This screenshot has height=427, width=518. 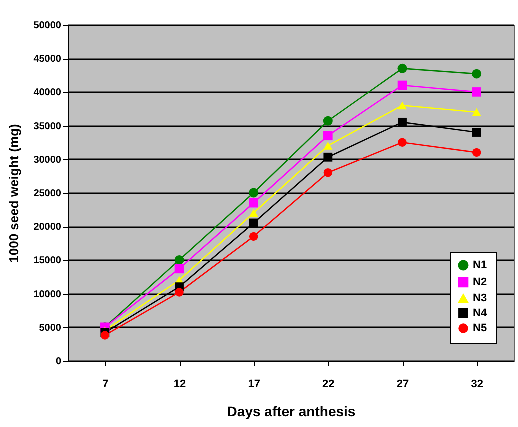 I want to click on legend-label: N3, so click(x=480, y=298).